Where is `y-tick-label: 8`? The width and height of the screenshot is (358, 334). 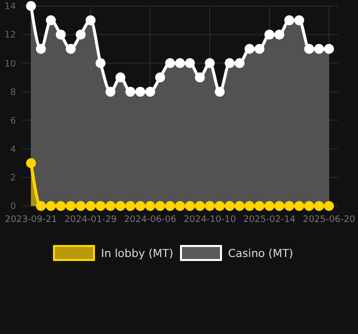
y-tick-label: 8 is located at coordinates (13, 93).